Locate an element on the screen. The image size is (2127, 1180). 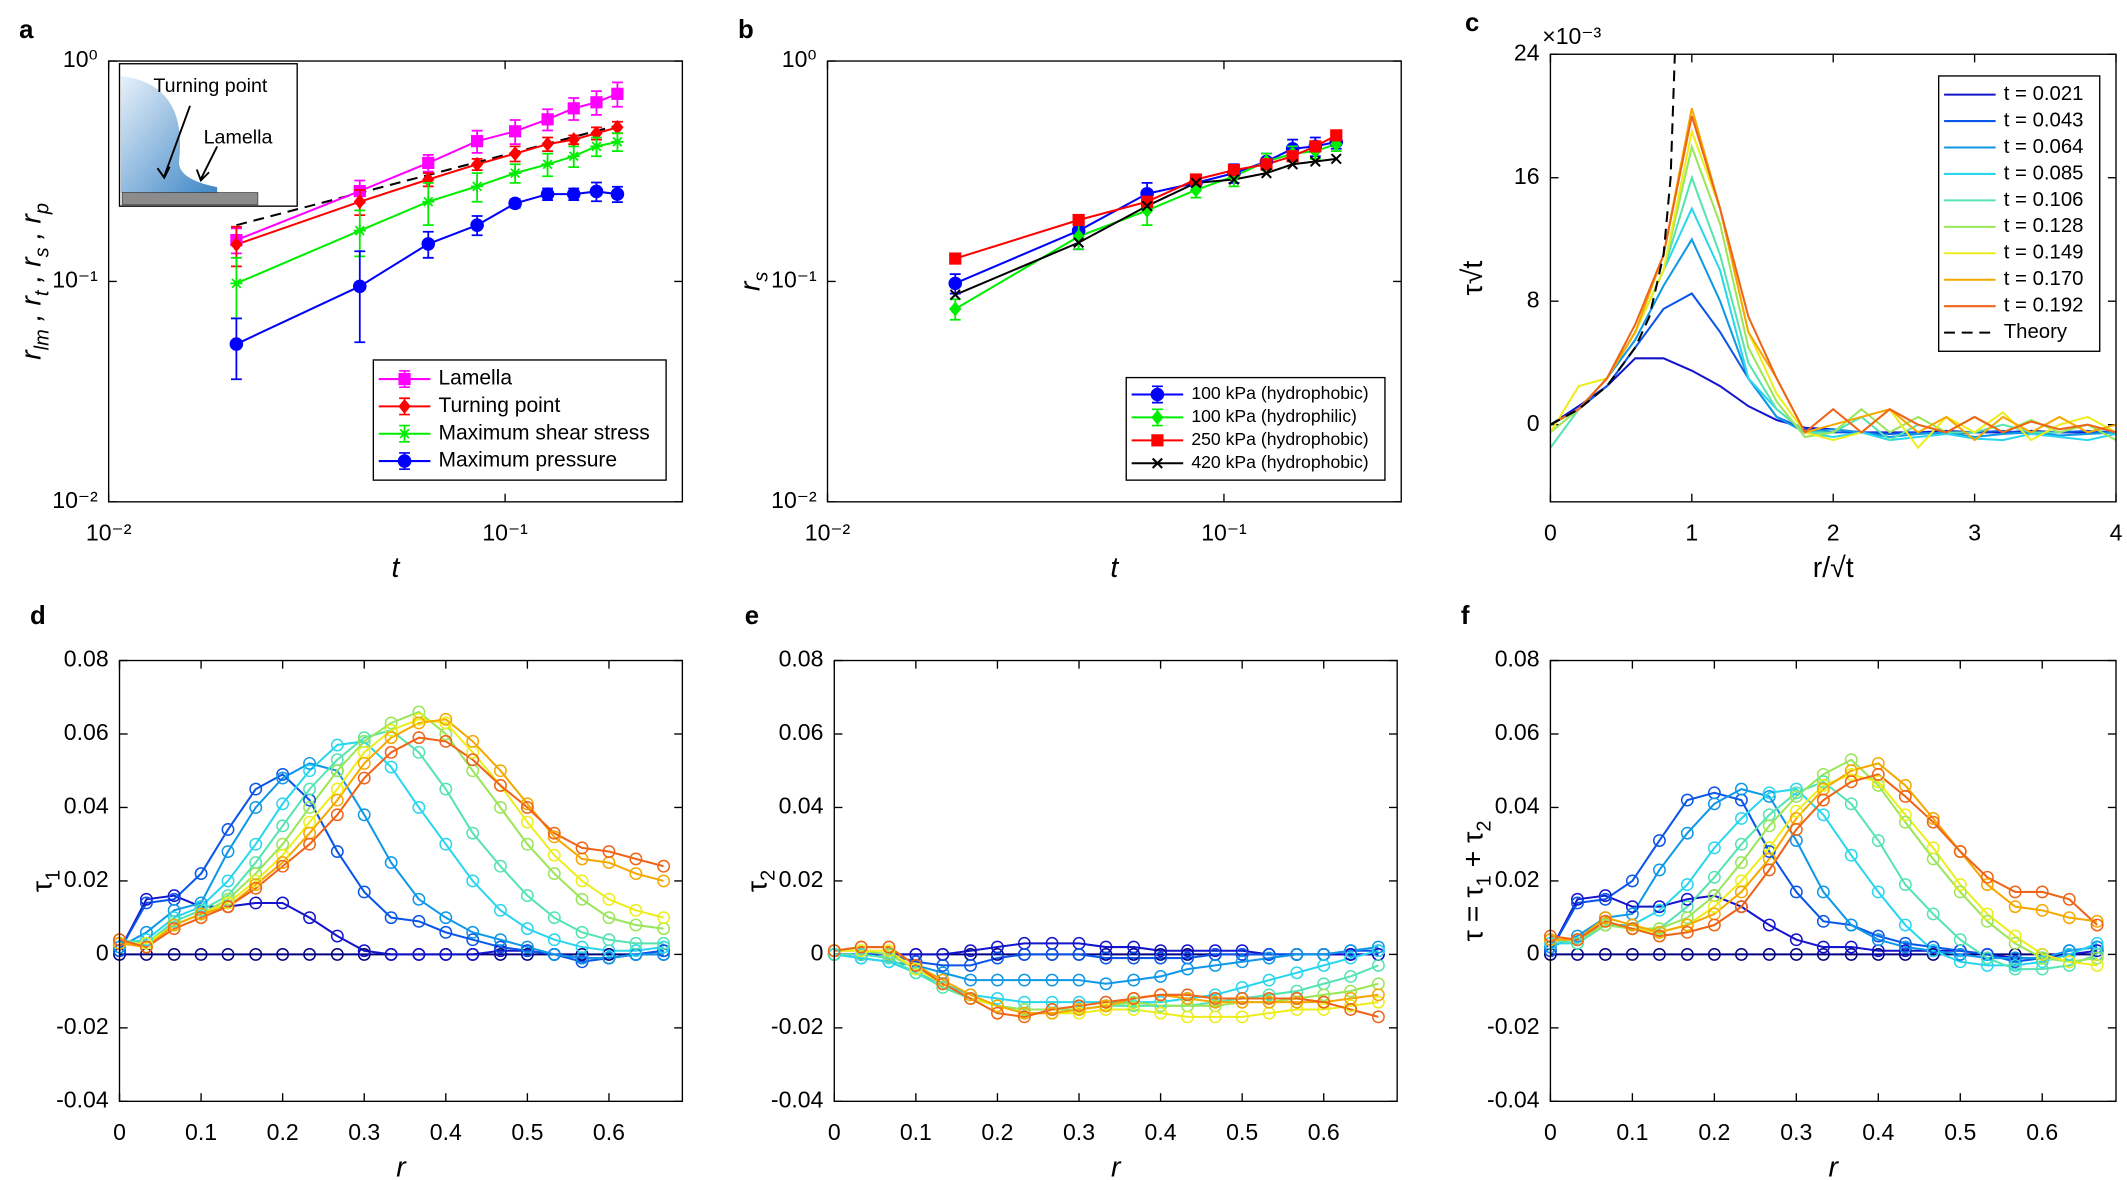
legend-marker is located at coordinates (404, 461).